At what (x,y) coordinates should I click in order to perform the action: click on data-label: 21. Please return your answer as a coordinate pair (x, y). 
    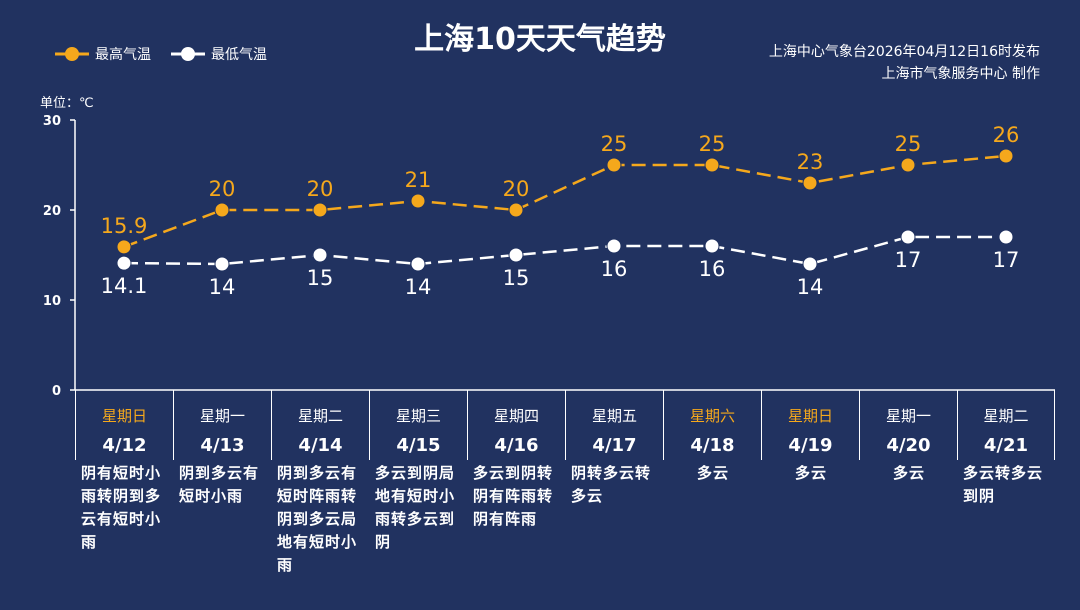
    Looking at the image, I should click on (418, 180).